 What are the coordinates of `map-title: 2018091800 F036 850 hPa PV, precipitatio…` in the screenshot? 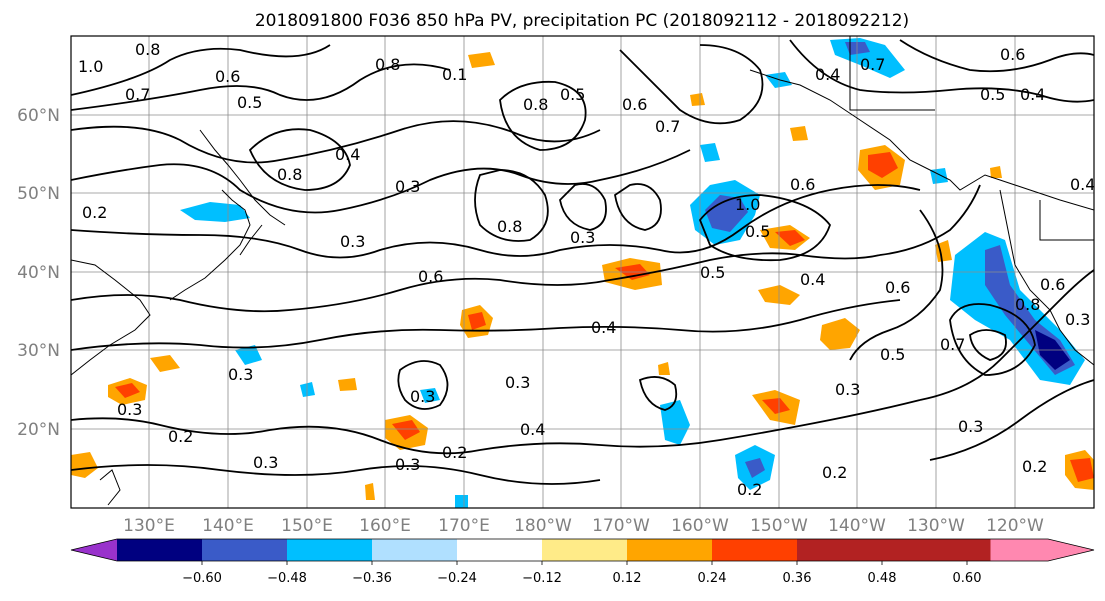 It's located at (582, 21).